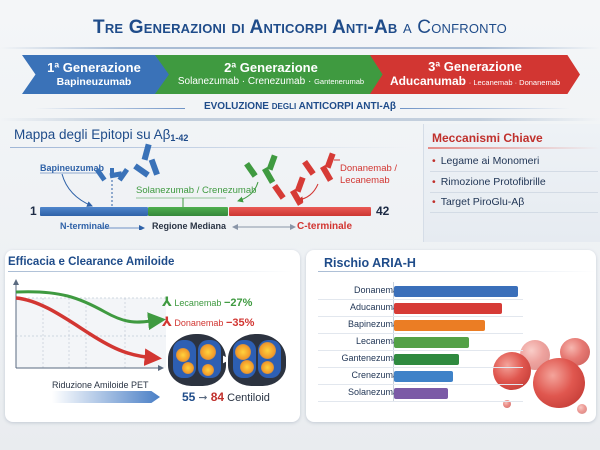  Describe the element at coordinates (167, 301) in the screenshot. I see `lecanemab-antibody-icon: ⅄` at that location.